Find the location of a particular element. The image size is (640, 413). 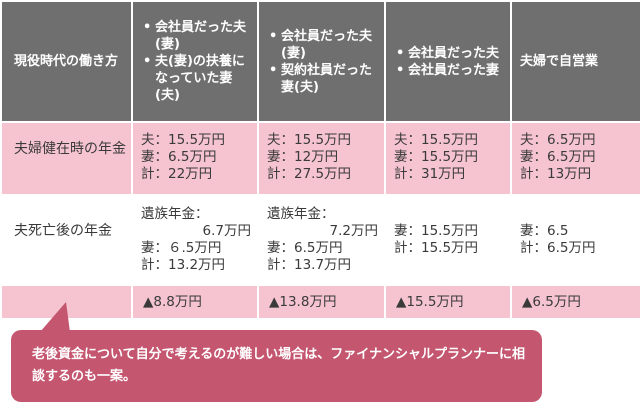

cell-line: 7.2万円 is located at coordinates (353, 231).